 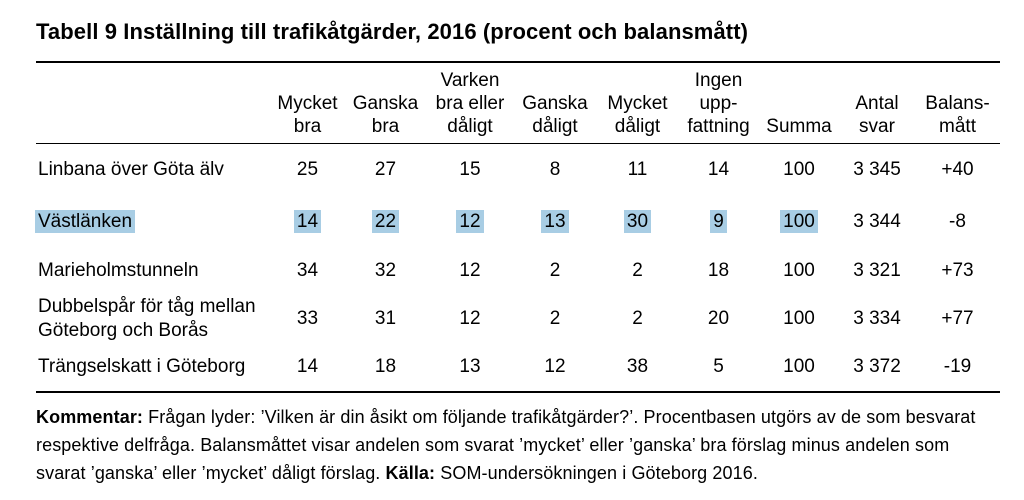 What do you see at coordinates (596, 472) in the screenshot?
I see `kalla-text: SOM-undersökningen i Göteborg 2016.` at bounding box center [596, 472].